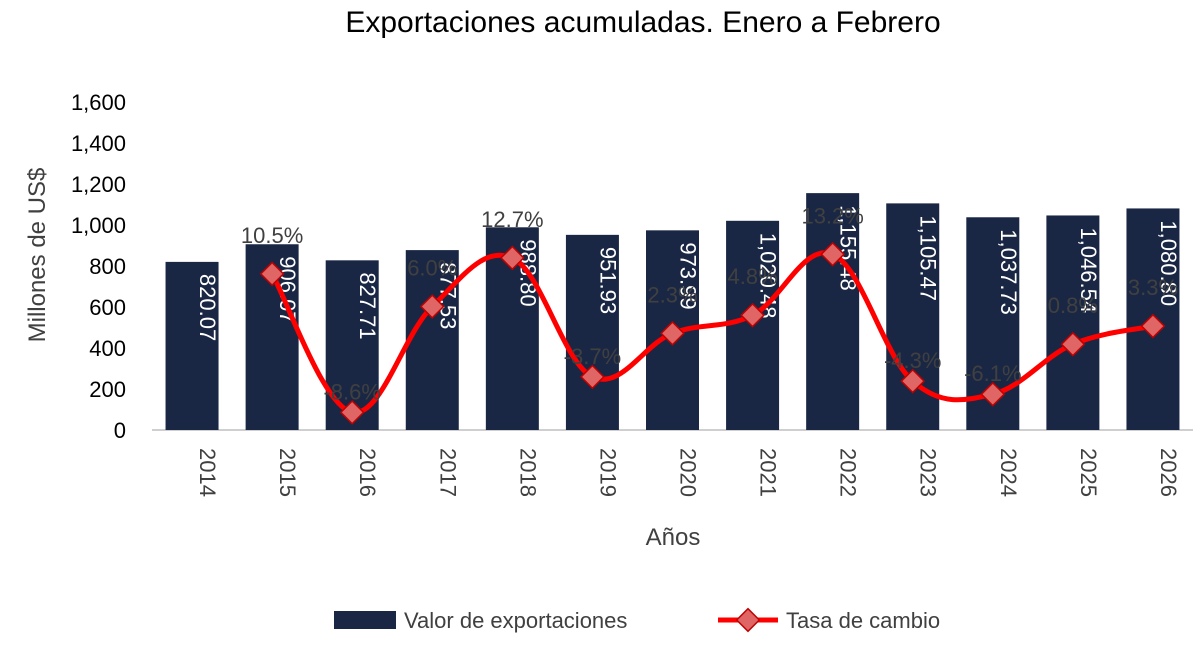 The image size is (1196, 662). I want to click on x-tick-label: 2016, so click(367, 472).